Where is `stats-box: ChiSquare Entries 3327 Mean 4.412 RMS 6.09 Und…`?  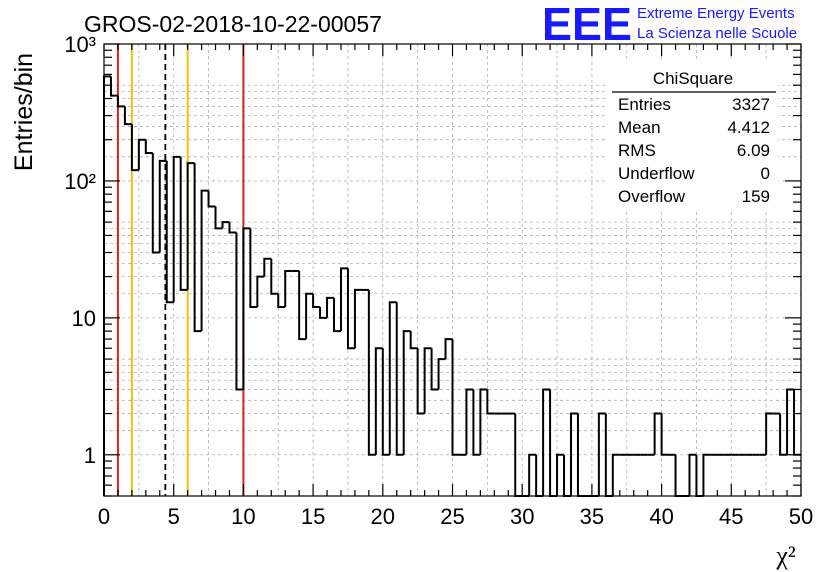 stats-box: ChiSquare Entries 3327 Mean 4.412 RMS 6.09 Und… is located at coordinates (693, 137).